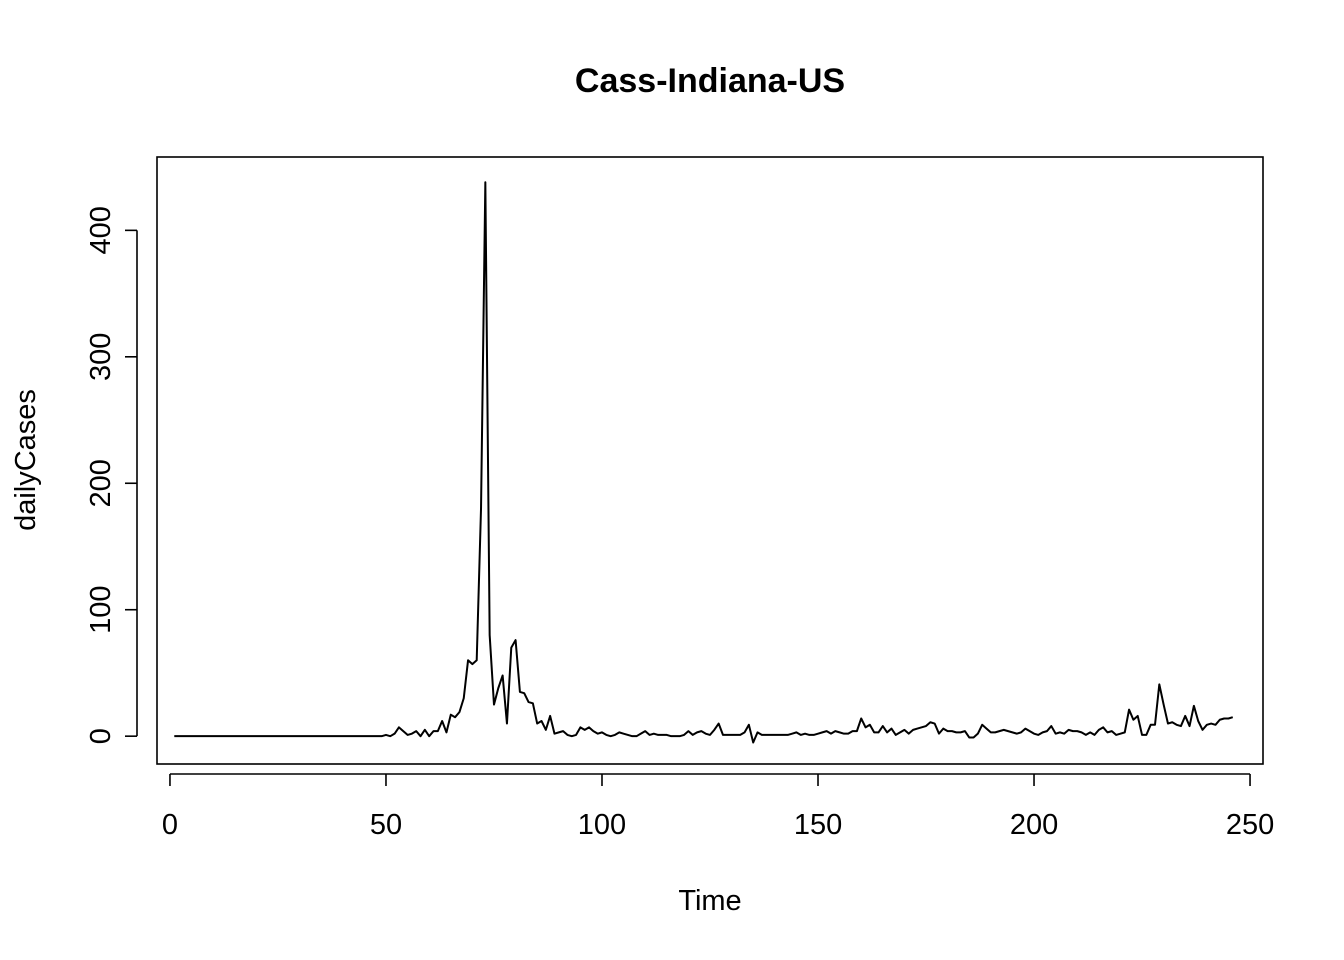  I want to click on y-tick-label: 0, so click(101, 736).